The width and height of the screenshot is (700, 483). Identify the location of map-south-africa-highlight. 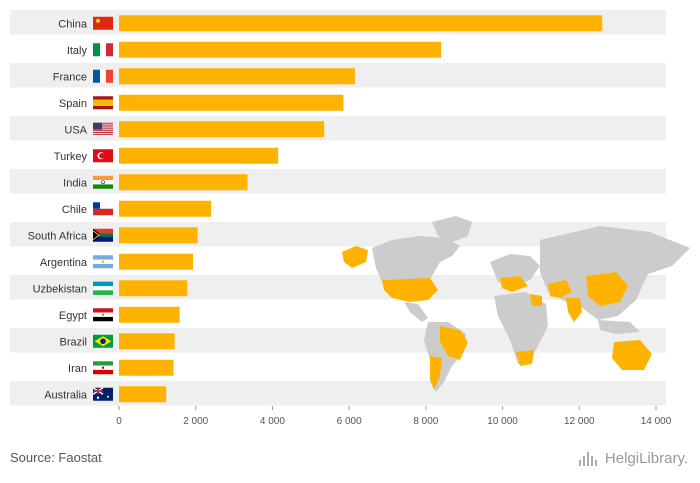
(525, 358).